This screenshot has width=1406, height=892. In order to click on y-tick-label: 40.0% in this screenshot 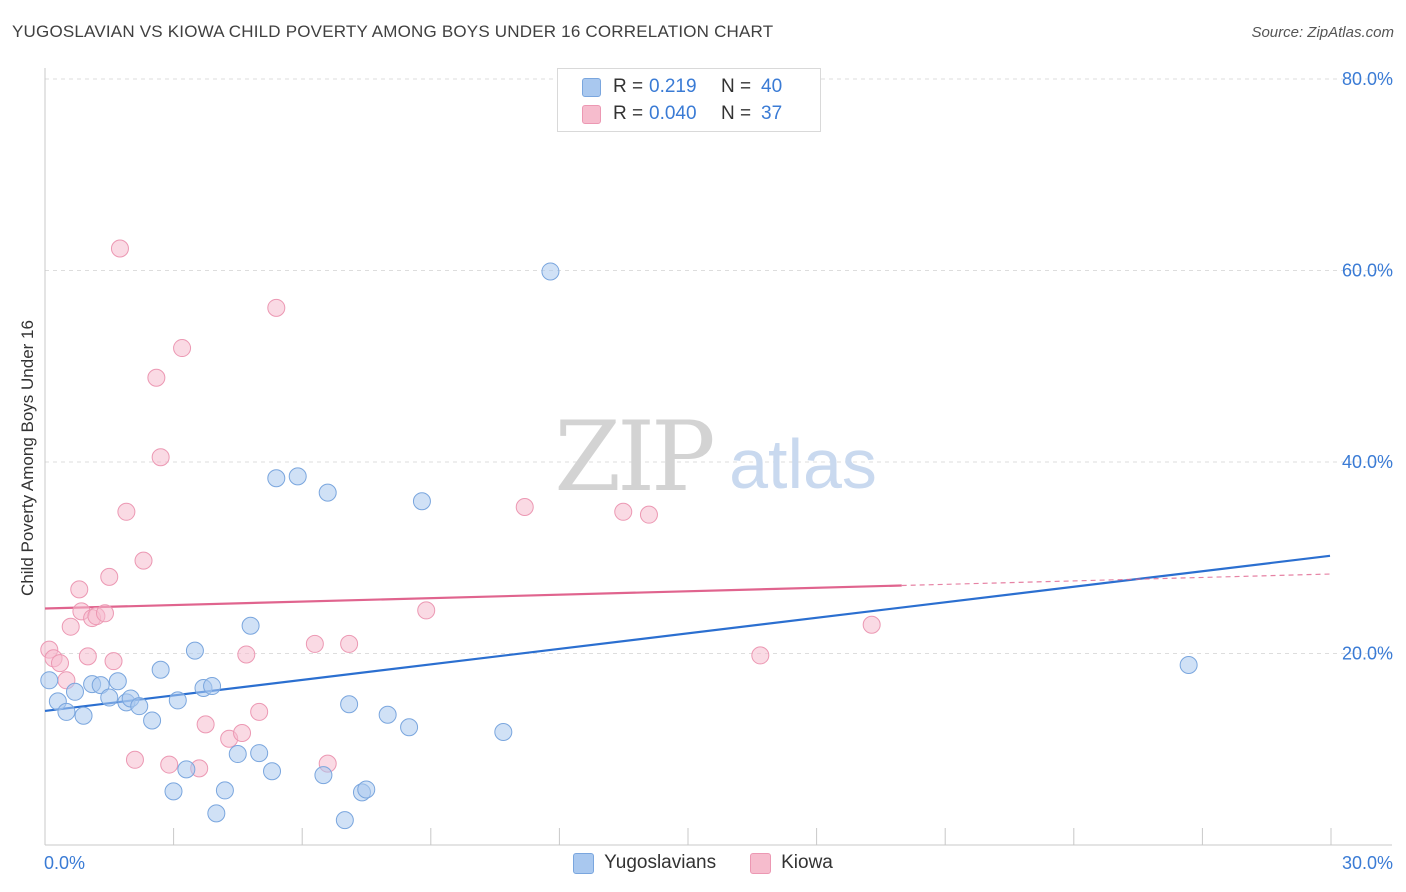, I will do `click(1367, 462)`.